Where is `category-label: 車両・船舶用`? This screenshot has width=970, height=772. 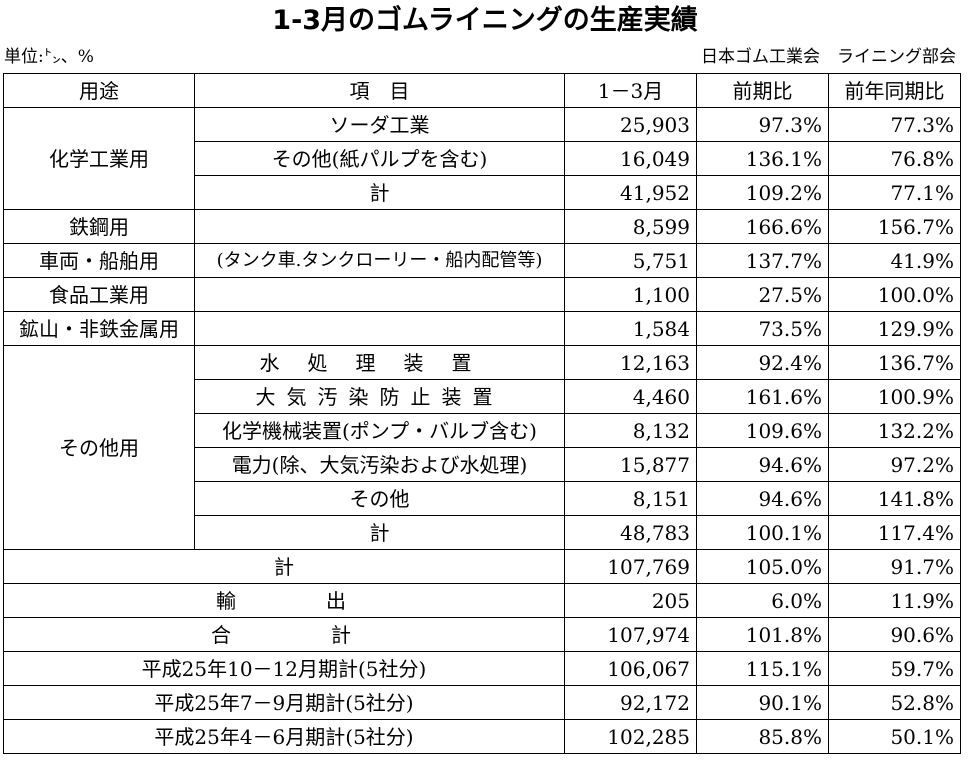
category-label: 車両・船舶用 is located at coordinates (99, 260).